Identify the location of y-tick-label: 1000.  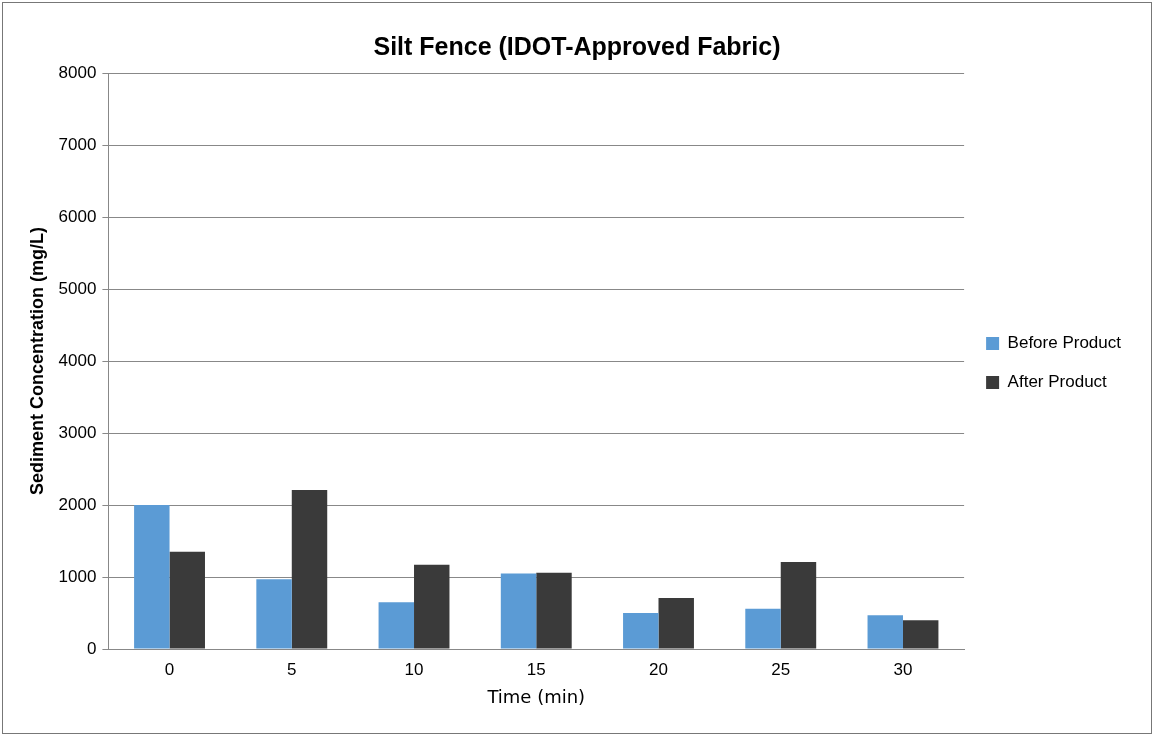
(77, 576).